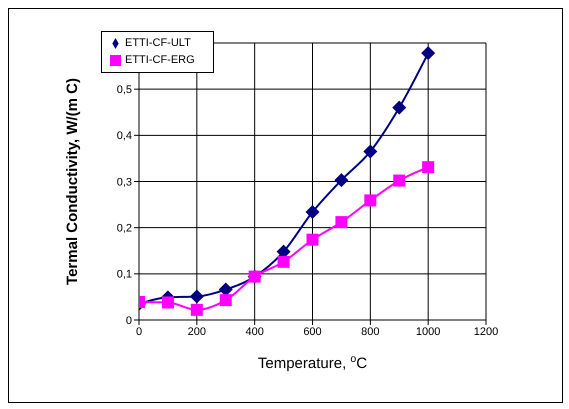 This screenshot has height=409, width=569. I want to click on x-axis-title: Temperature, $^{o}$C, so click(313, 362).